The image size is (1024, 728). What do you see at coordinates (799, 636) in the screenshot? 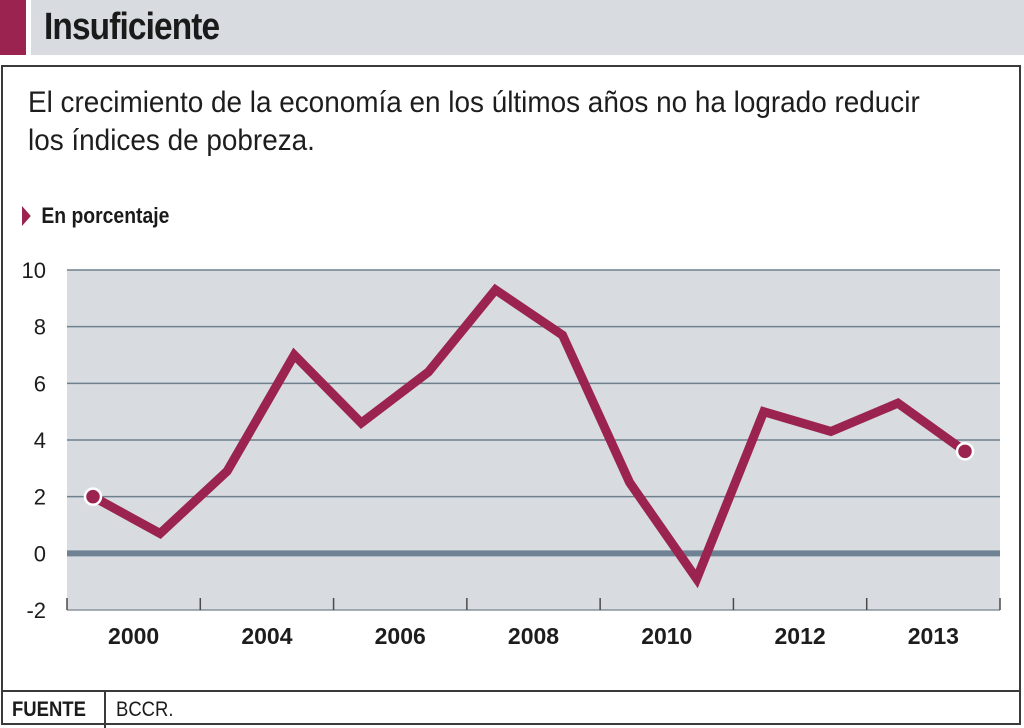
I see `x-tick-label: 2012` at bounding box center [799, 636].